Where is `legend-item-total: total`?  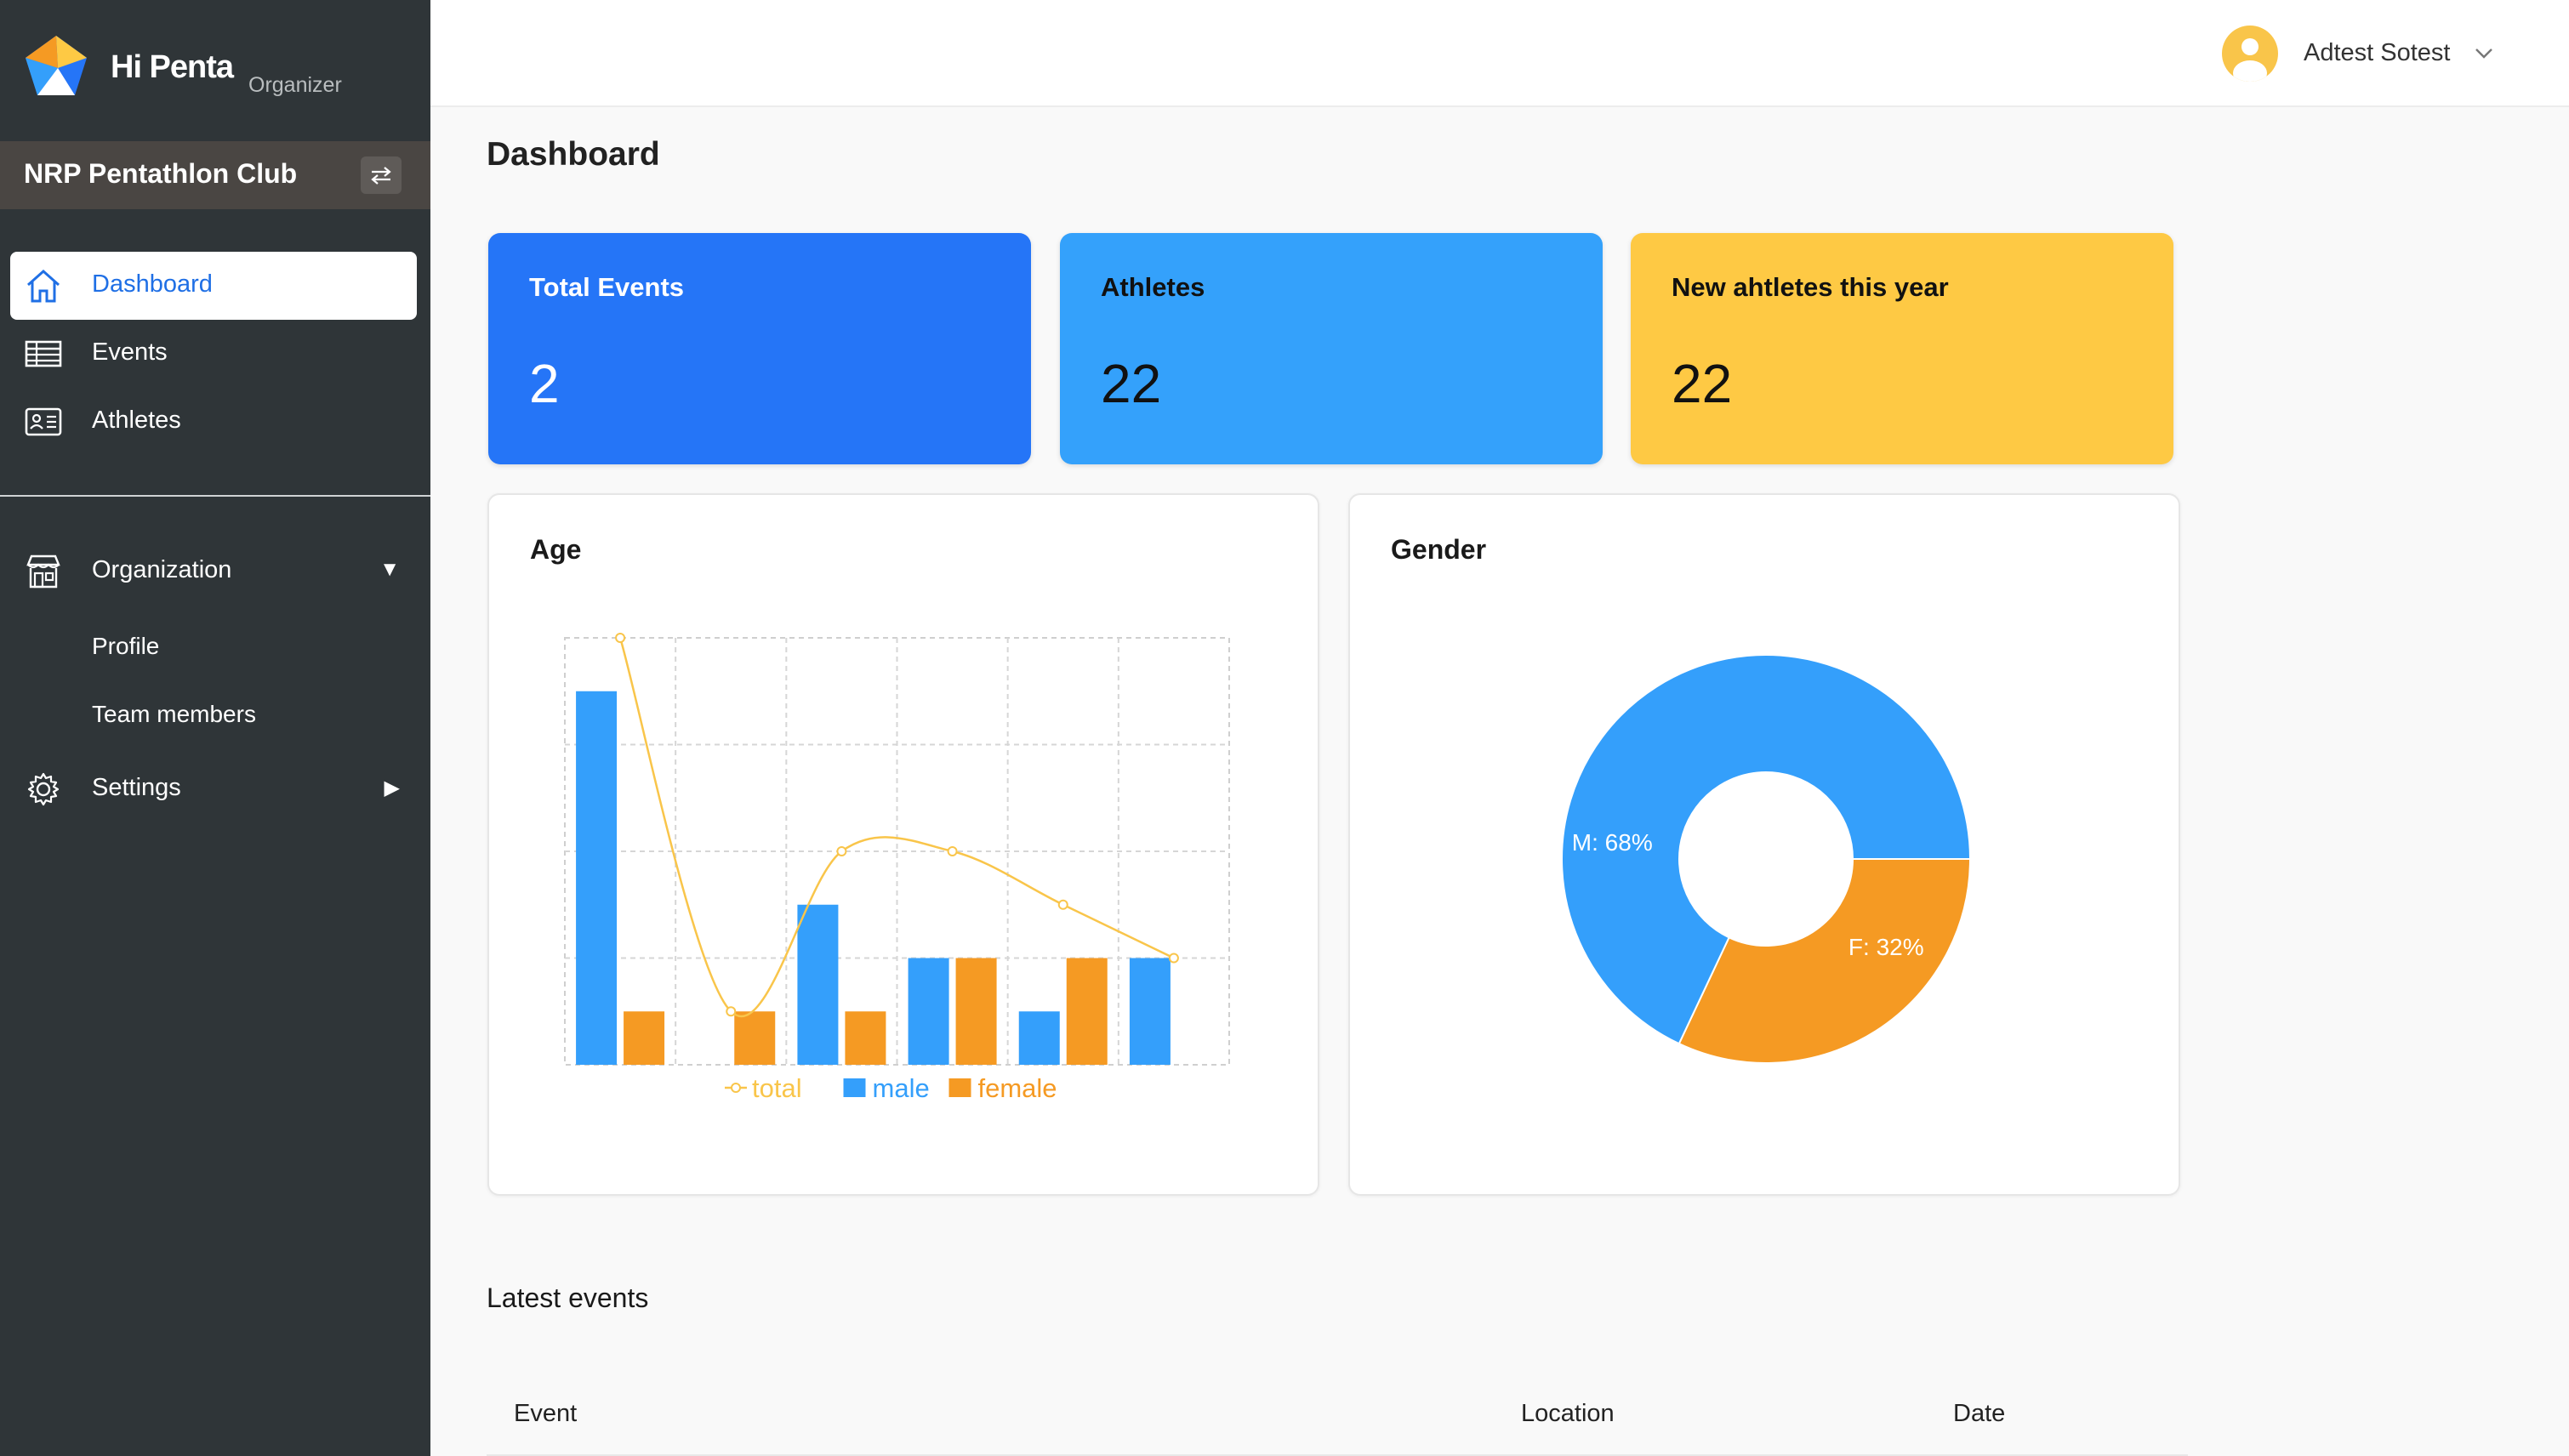 legend-item-total: total is located at coordinates (763, 1088).